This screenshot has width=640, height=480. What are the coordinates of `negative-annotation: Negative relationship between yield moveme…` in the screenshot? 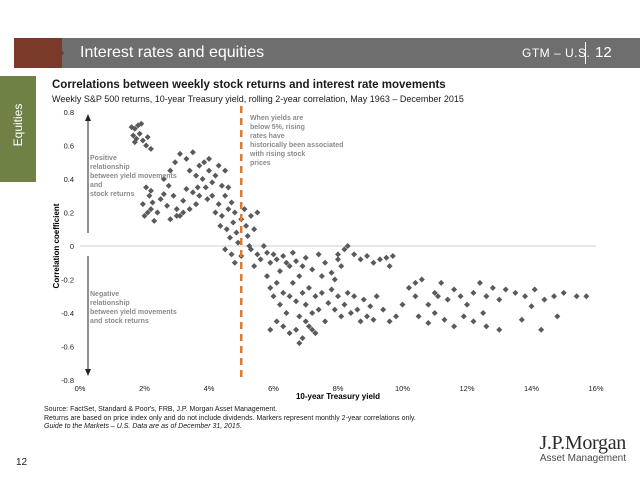 It's located at (133, 308).